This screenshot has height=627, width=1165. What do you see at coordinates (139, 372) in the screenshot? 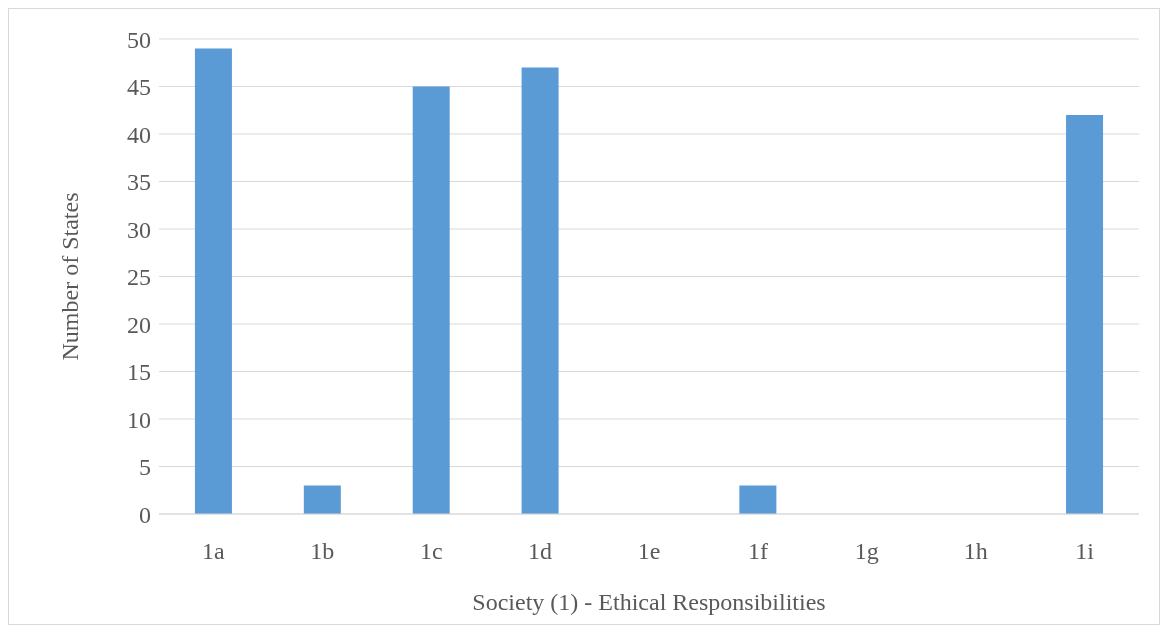
I see `y-tick-label: 15` at bounding box center [139, 372].